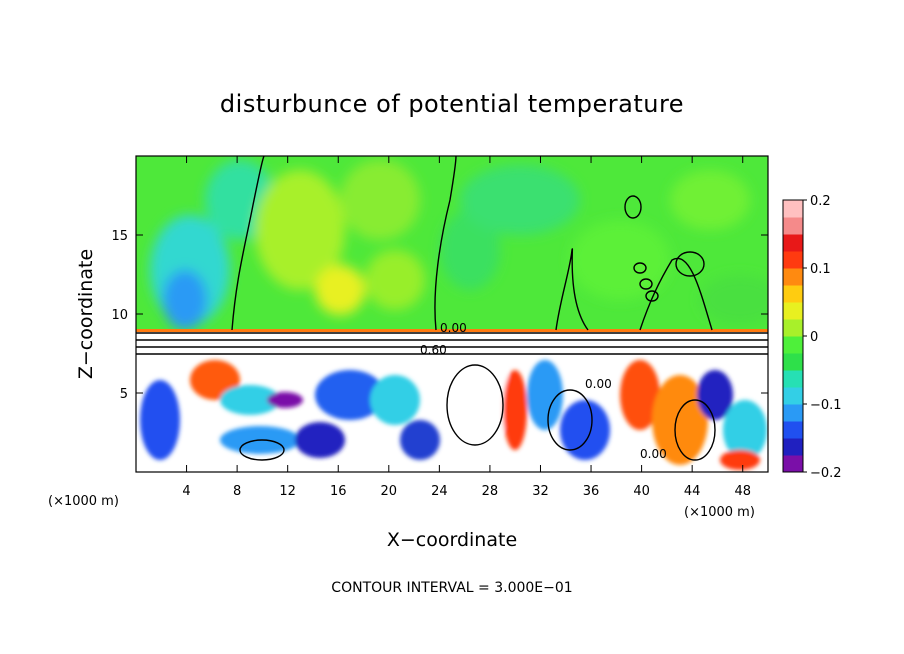  I want to click on x-tick-label: 12, so click(287, 491).